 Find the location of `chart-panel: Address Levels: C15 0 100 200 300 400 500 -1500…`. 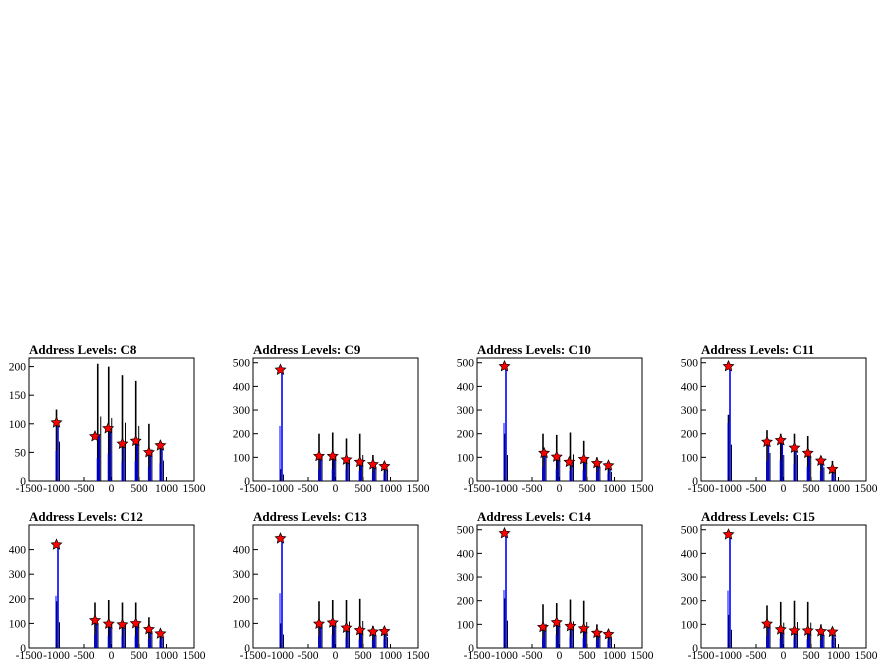

chart-panel: Address Levels: C15 0 100 200 300 400 500 -1500… is located at coordinates (779, 585).